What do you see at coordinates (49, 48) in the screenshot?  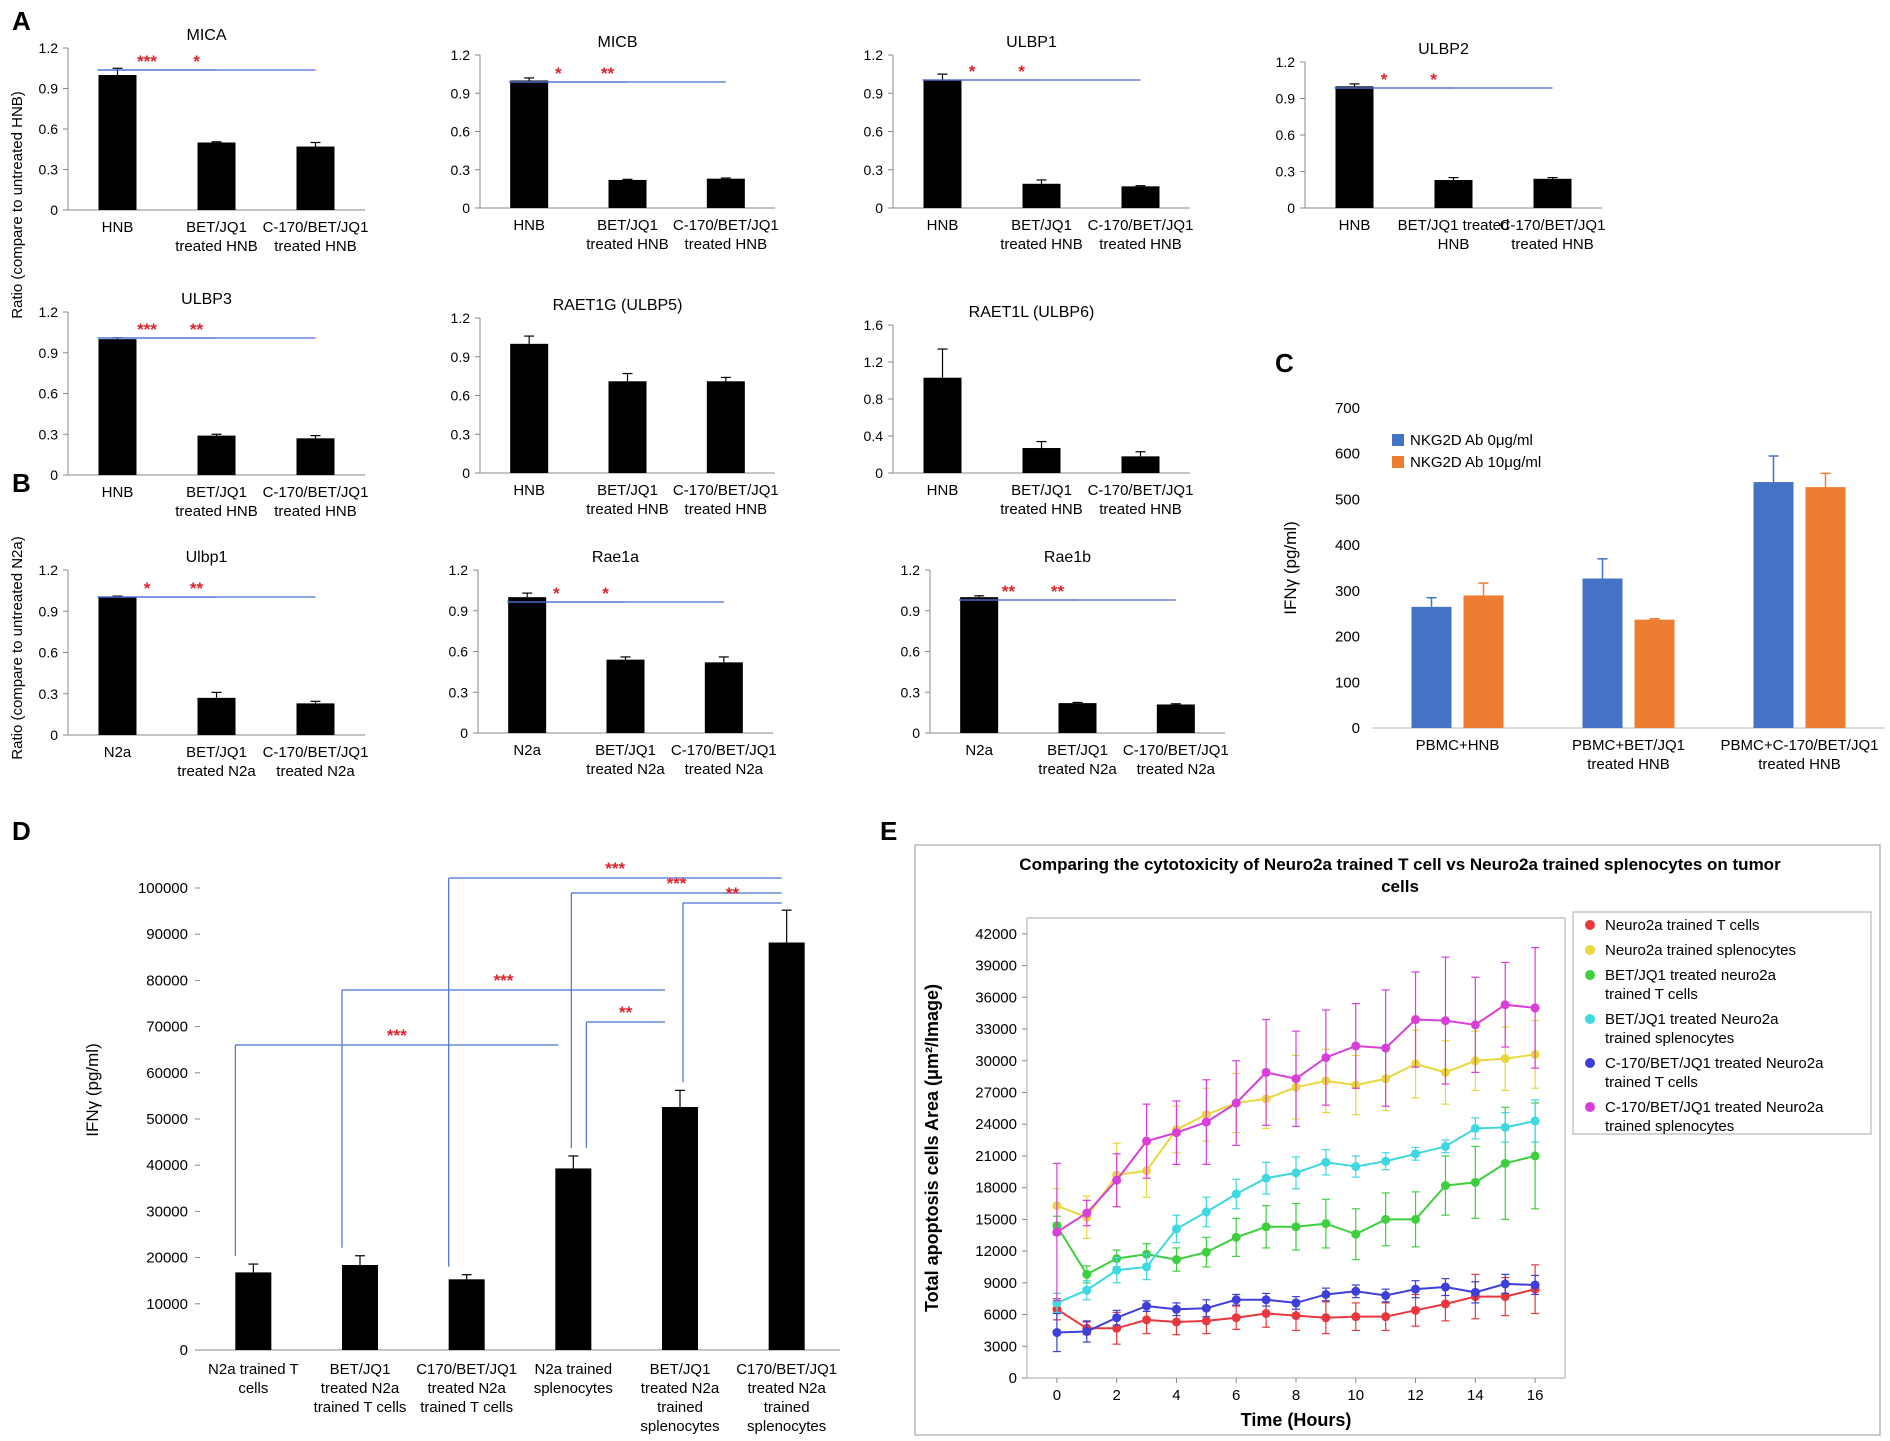 I see `y-tick-label: 1.2` at bounding box center [49, 48].